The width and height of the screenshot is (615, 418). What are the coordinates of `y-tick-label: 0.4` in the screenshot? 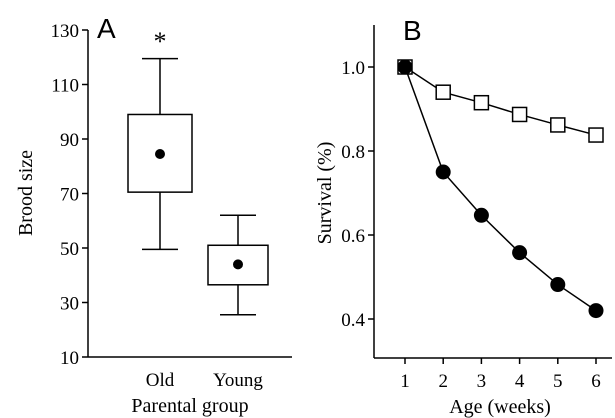 It's located at (353, 320).